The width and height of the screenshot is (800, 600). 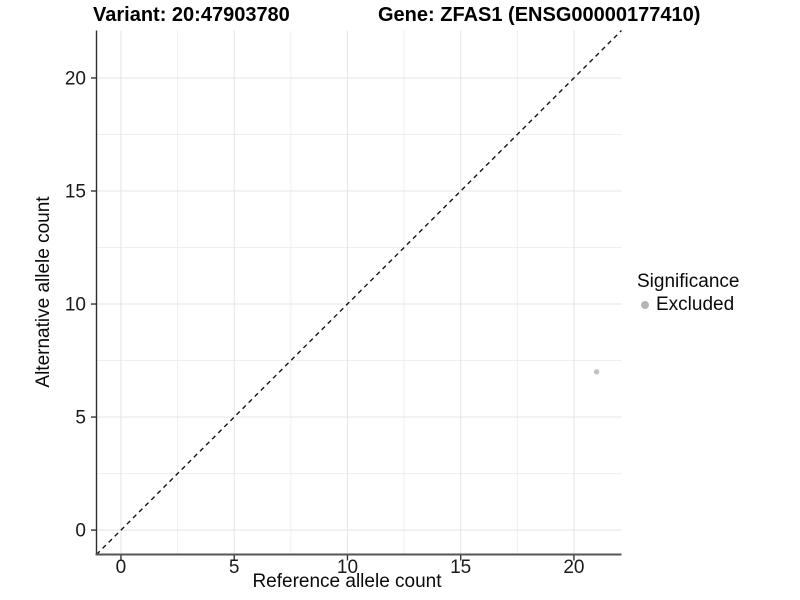 I want to click on legend-item-excluded: Excluded, so click(x=688, y=304).